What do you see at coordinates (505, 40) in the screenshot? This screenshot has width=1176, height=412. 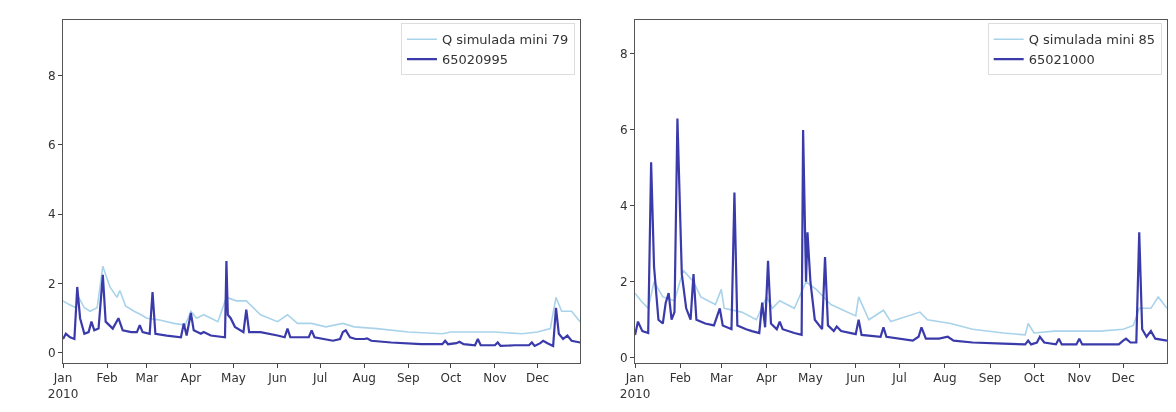 I see `legend-label: Q simulada mini 79` at bounding box center [505, 40].